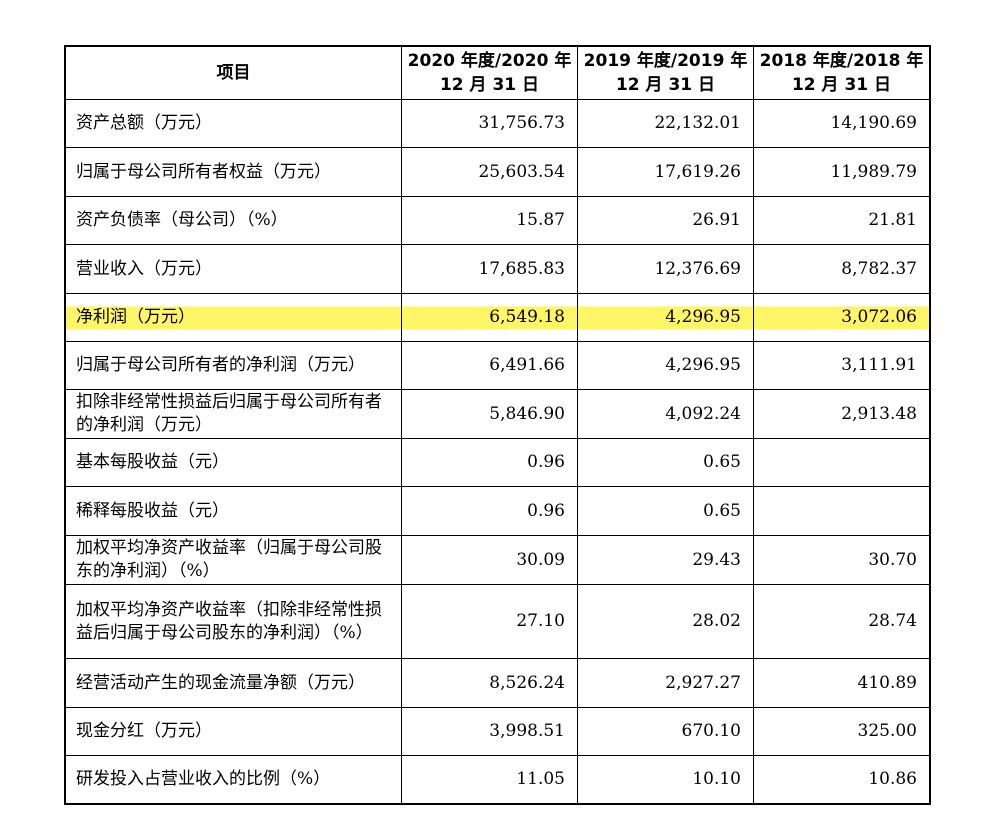 Image resolution: width=997 pixels, height=821 pixels. I want to click on cell-2020: 31,756.73, so click(489, 123).